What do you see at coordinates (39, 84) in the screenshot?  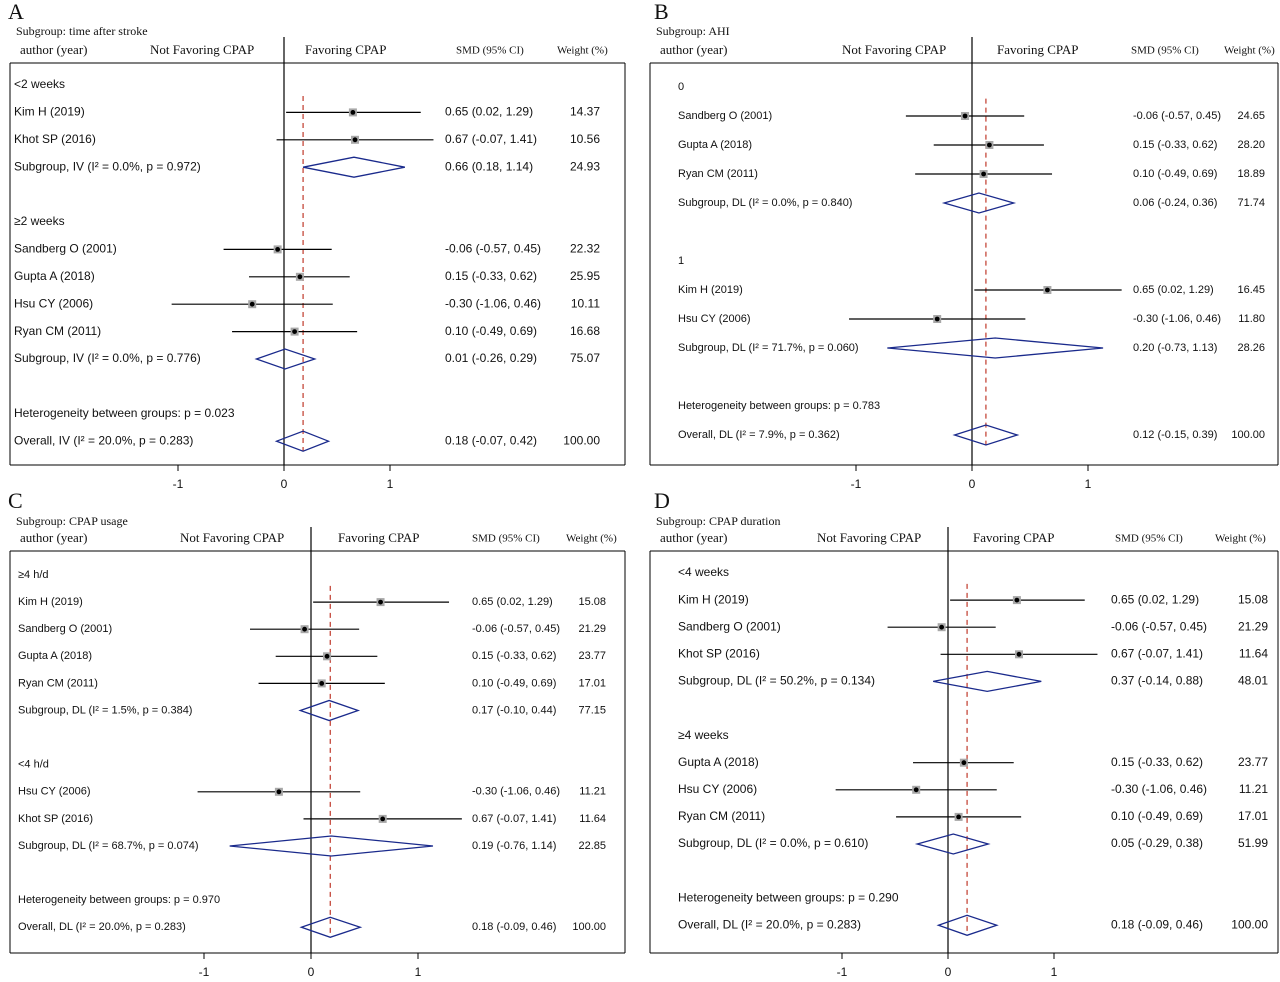 I see `group-label: <2 weeks` at bounding box center [39, 84].